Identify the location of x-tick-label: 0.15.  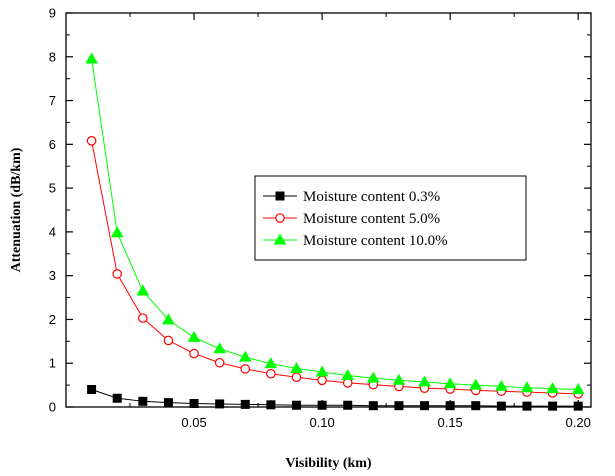
(449, 422).